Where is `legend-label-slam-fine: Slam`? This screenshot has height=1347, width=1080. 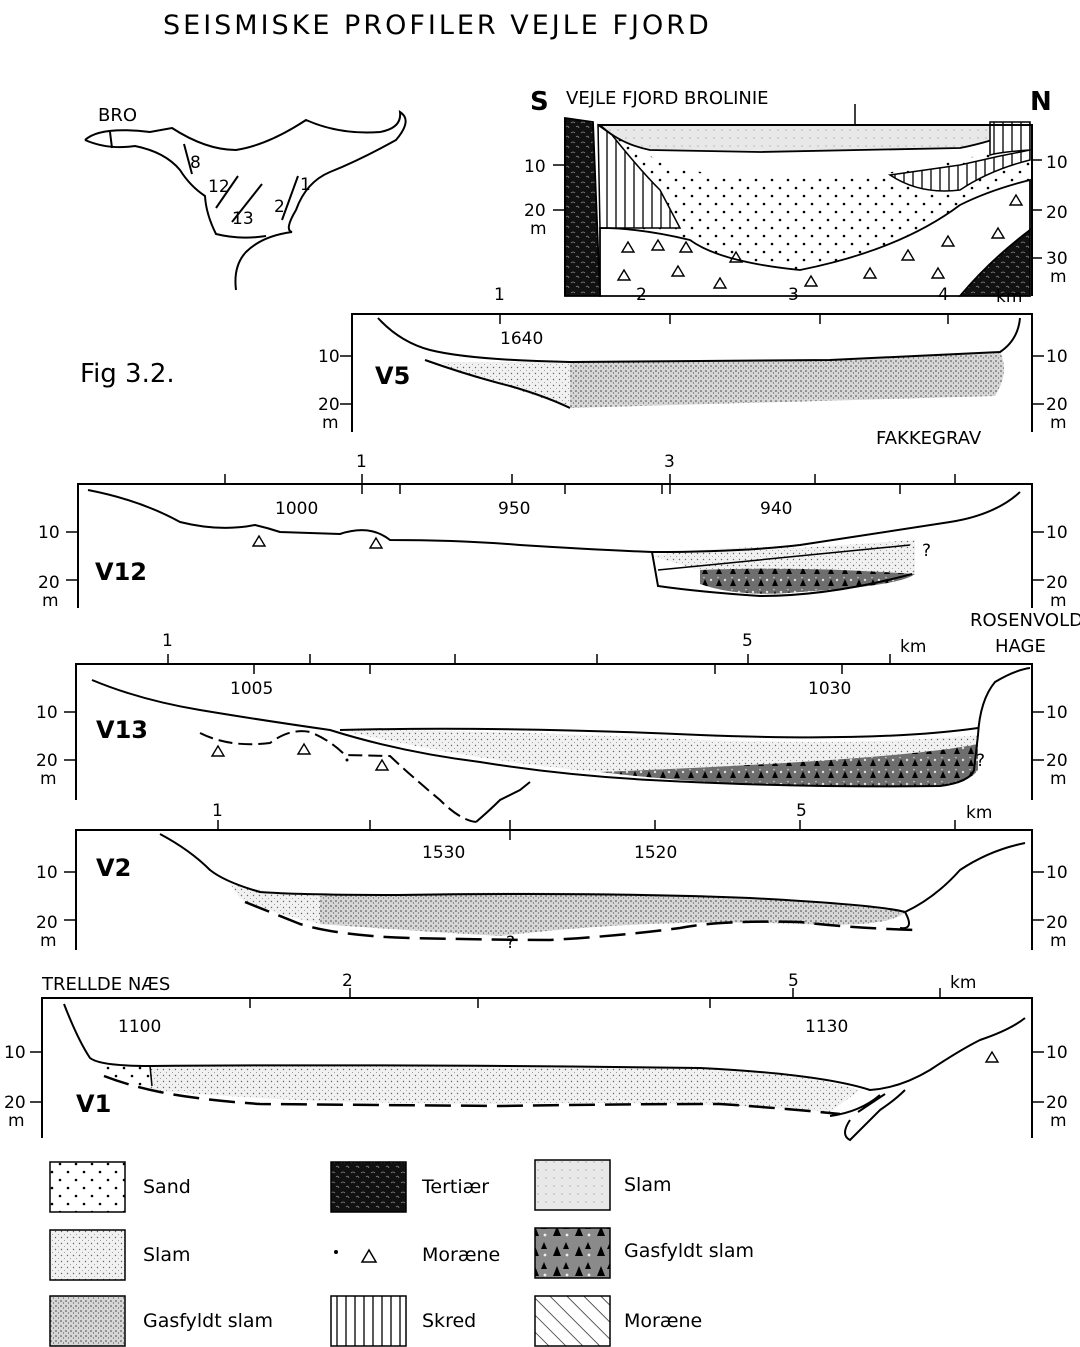
legend-label-slam-fine: Slam is located at coordinates (167, 1255).